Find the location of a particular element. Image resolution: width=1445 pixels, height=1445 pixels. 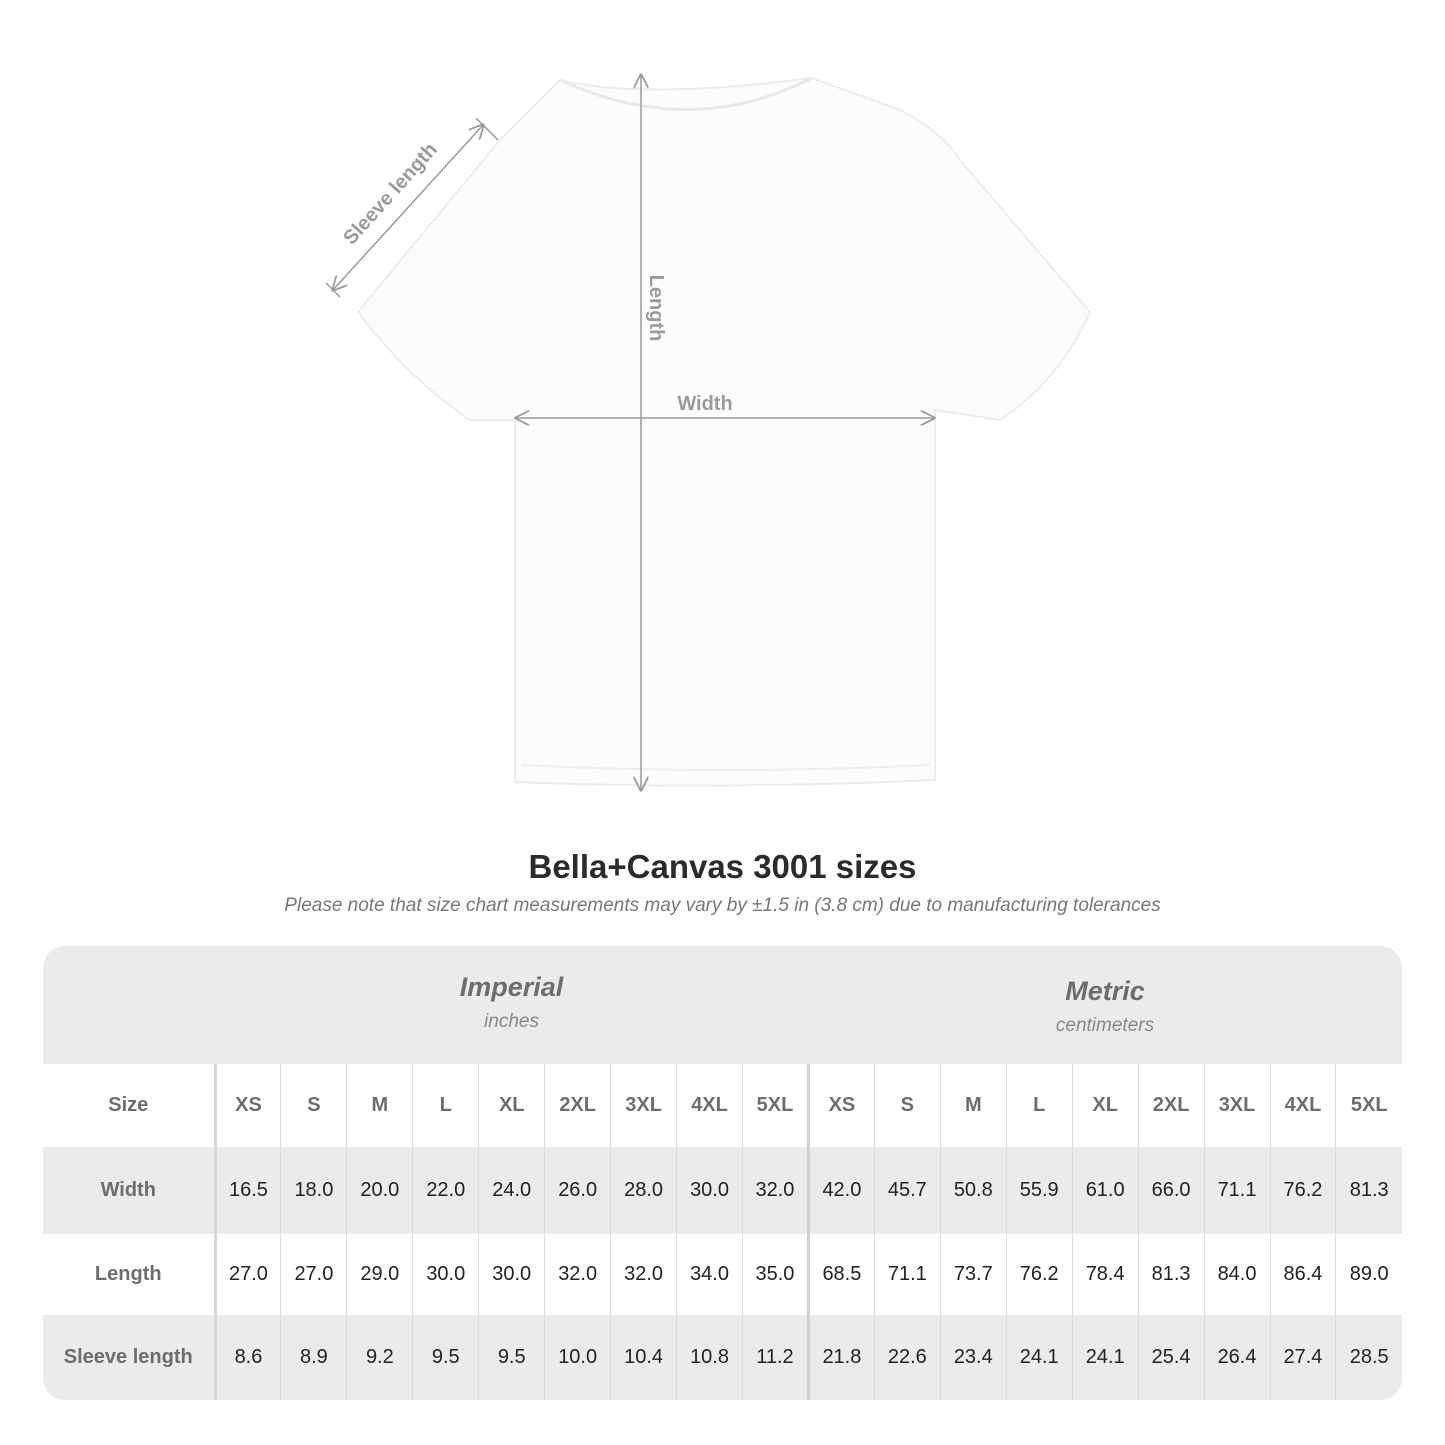

metric-size-XS: XS is located at coordinates (840, 1105).